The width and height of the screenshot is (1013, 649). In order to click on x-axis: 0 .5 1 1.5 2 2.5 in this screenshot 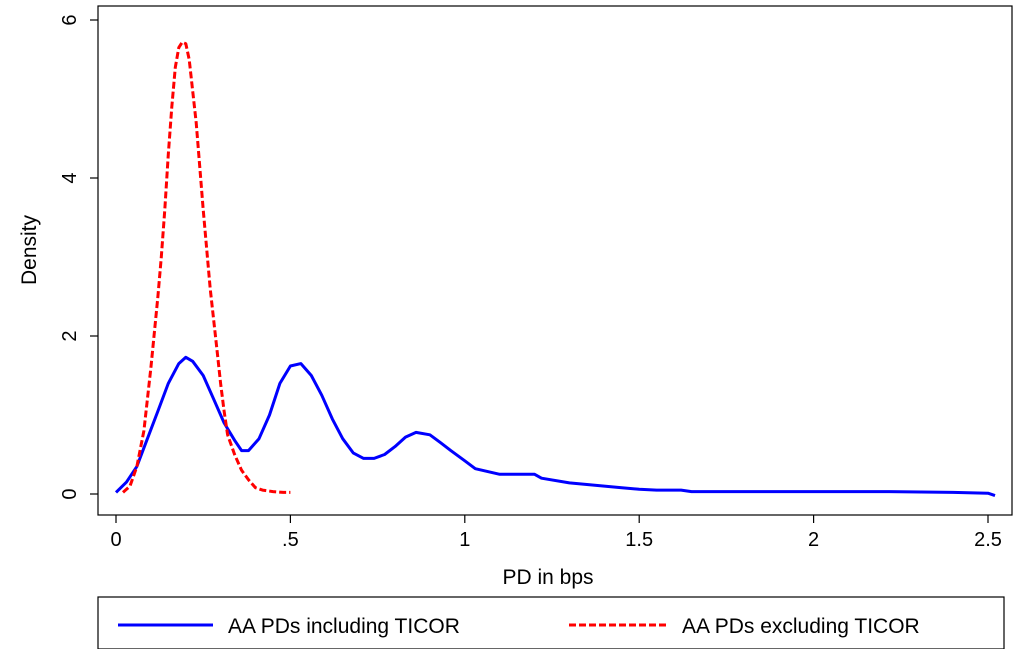, I will do `click(556, 533)`.